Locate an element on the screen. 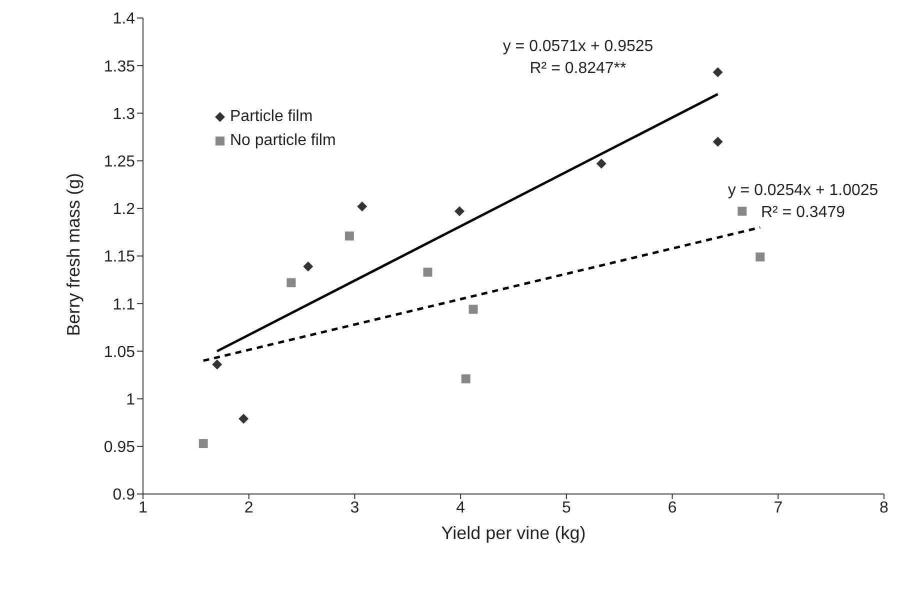 This screenshot has width=902, height=592. x-tick-label: 4 is located at coordinates (461, 507).